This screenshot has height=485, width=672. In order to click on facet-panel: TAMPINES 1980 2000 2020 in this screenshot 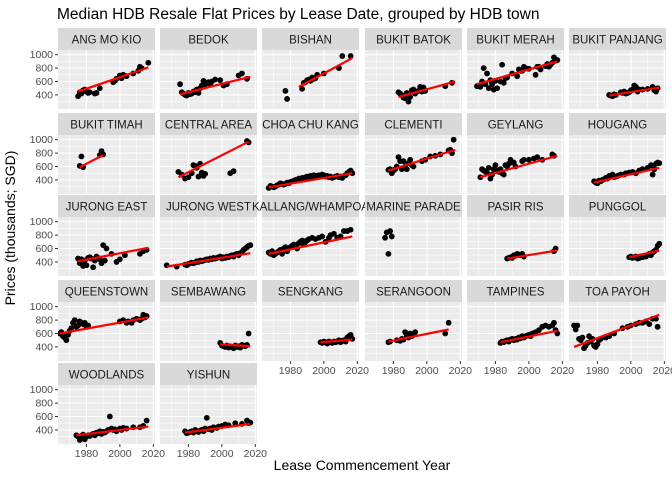, I will do `click(520, 328)`.